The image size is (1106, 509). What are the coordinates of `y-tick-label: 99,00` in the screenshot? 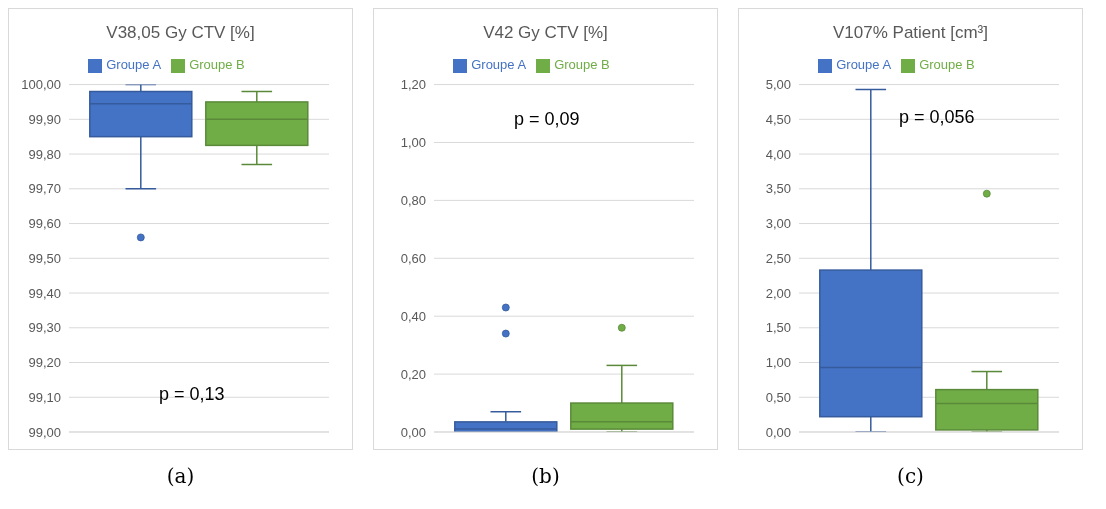 It's located at (44, 432).